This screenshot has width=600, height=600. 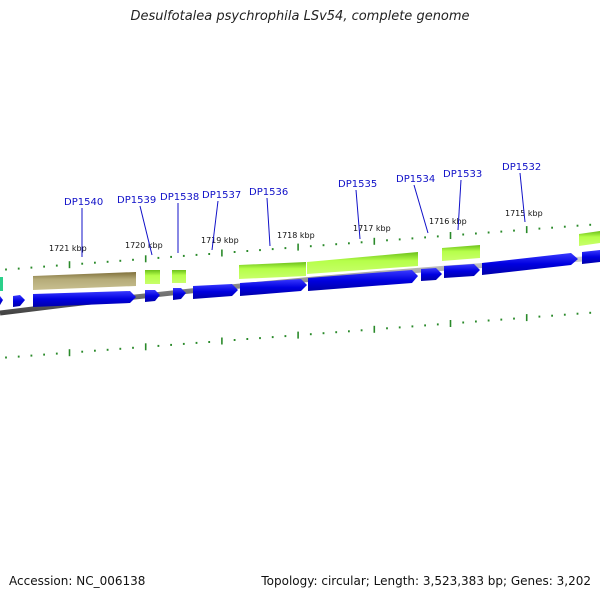 What do you see at coordinates (268, 192) in the screenshot?
I see `gene-label: DP1536` at bounding box center [268, 192].